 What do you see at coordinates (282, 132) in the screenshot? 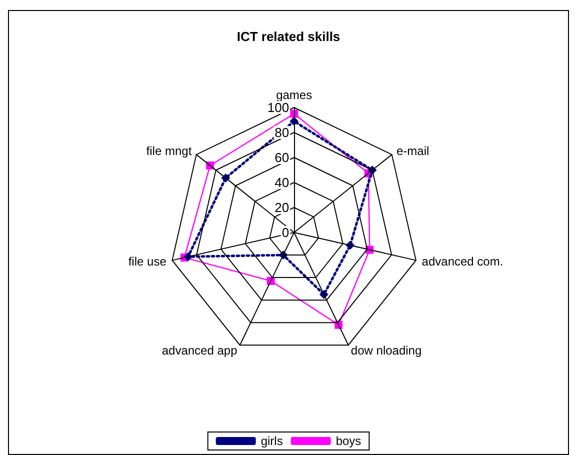
I see `y-tick-label: 80` at bounding box center [282, 132].